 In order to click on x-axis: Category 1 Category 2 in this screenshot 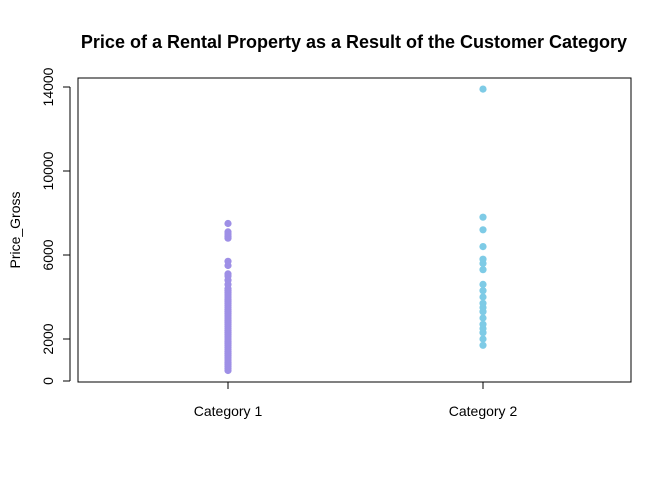, I will do `click(356, 400)`.